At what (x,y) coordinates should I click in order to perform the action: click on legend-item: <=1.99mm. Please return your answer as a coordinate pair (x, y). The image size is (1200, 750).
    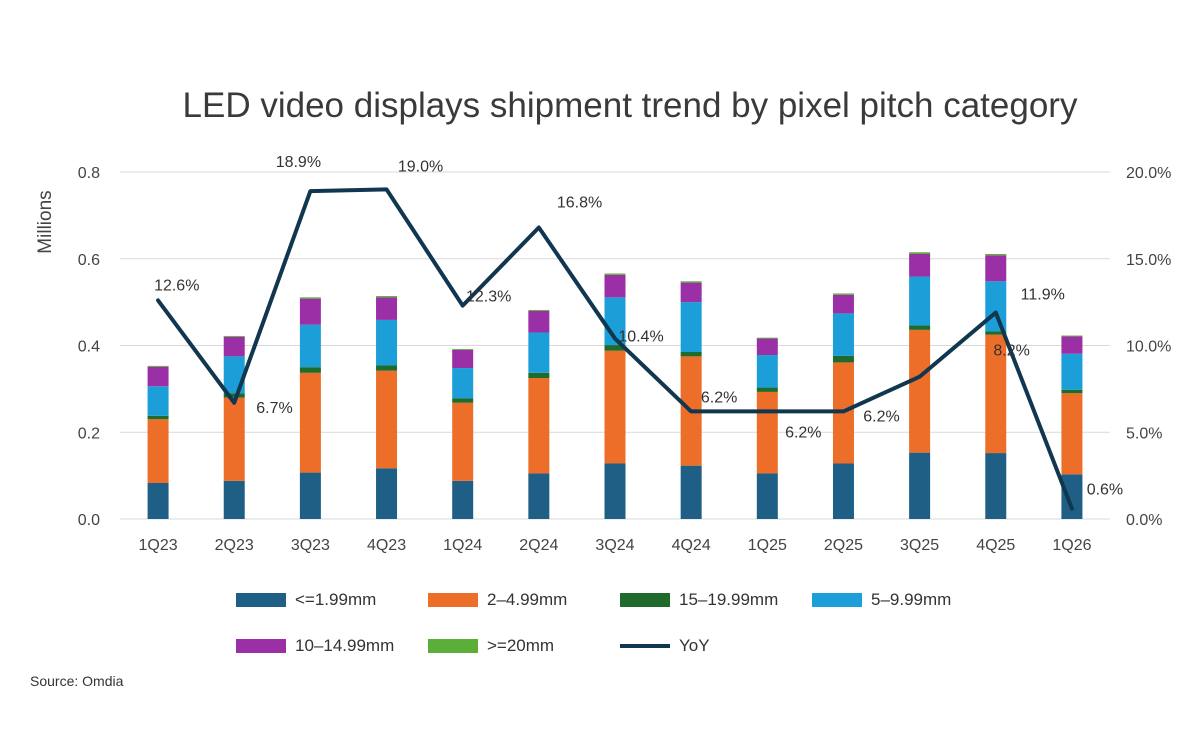
    Looking at the image, I should click on (306, 600).